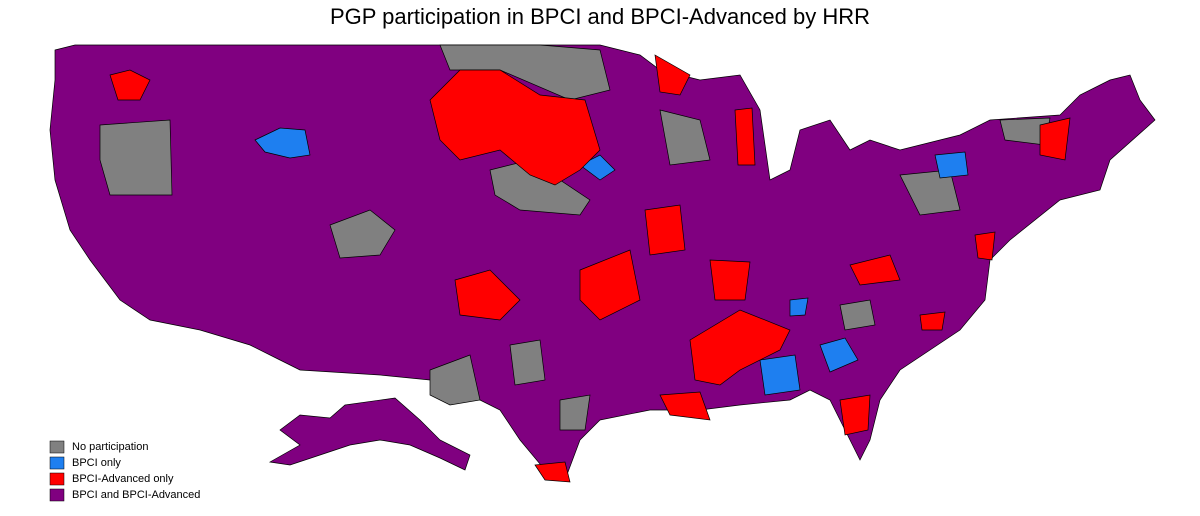  Describe the element at coordinates (110, 447) in the screenshot. I see `legend-label: No participation` at that location.